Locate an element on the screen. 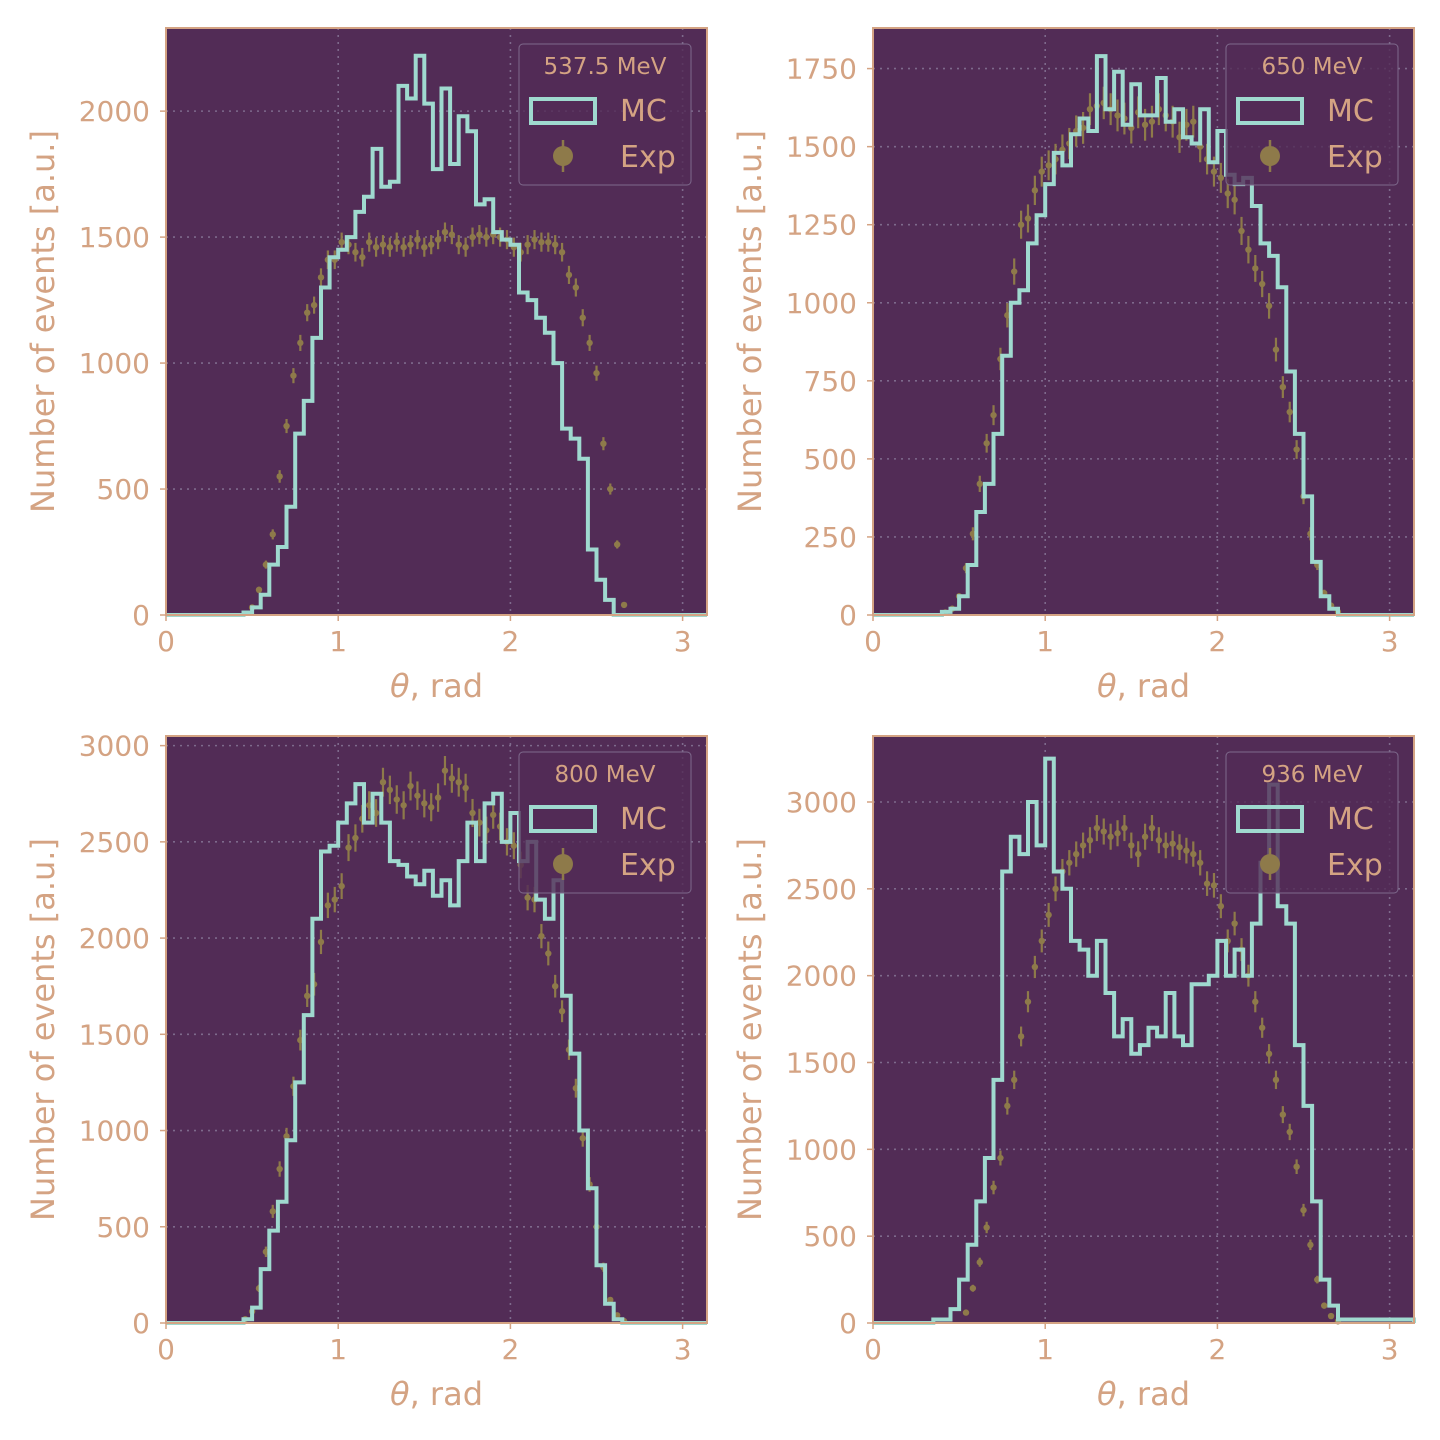  mc-histogram is located at coordinates (1143, 335).